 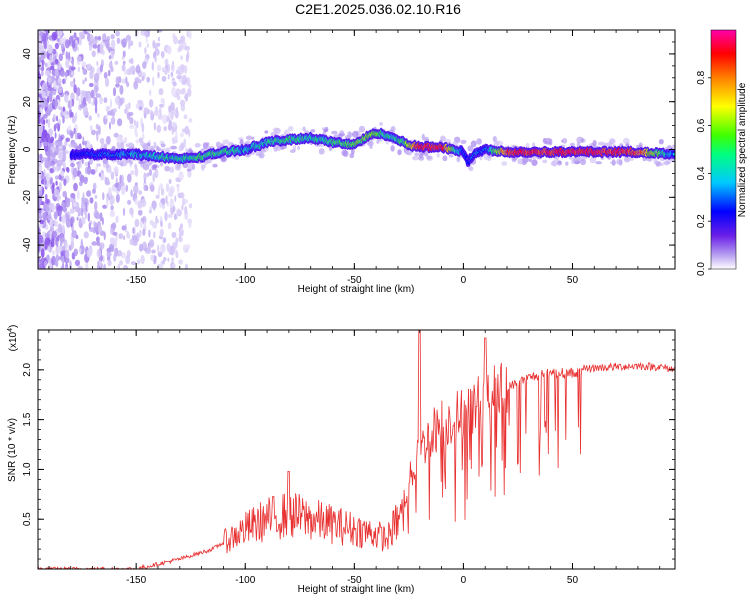 I want to click on y-tick-label: 0.5, so click(x=27, y=519).